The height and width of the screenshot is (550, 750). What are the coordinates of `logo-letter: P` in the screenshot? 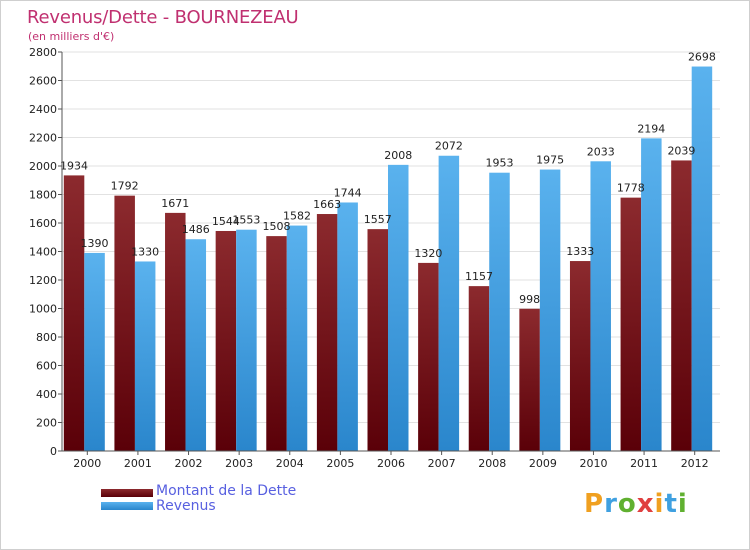 It's located at (594, 504).